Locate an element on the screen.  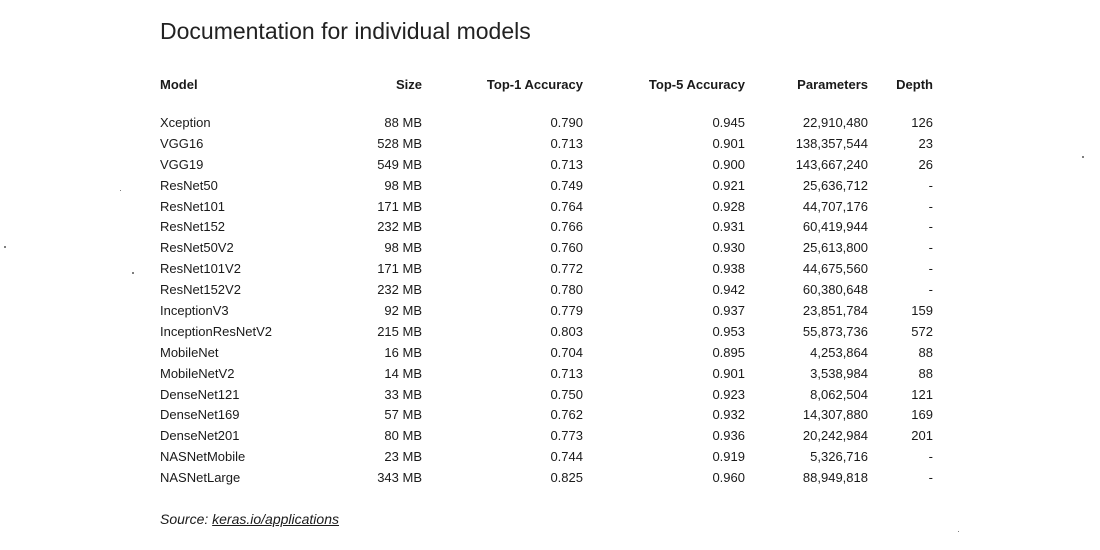
cell-top1-accuracy: 0.764 is located at coordinates (566, 206).